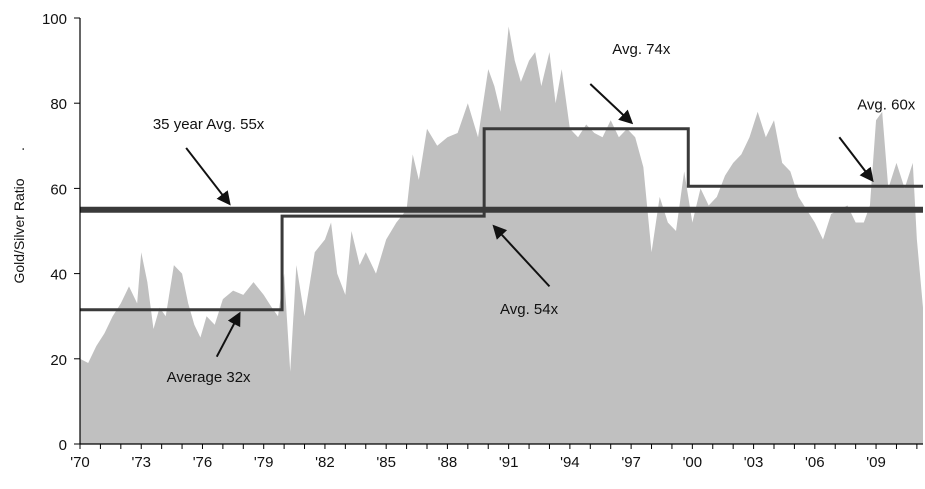 The width and height of the screenshot is (925, 489). I want to click on x-tick-label: '73, so click(141, 462).